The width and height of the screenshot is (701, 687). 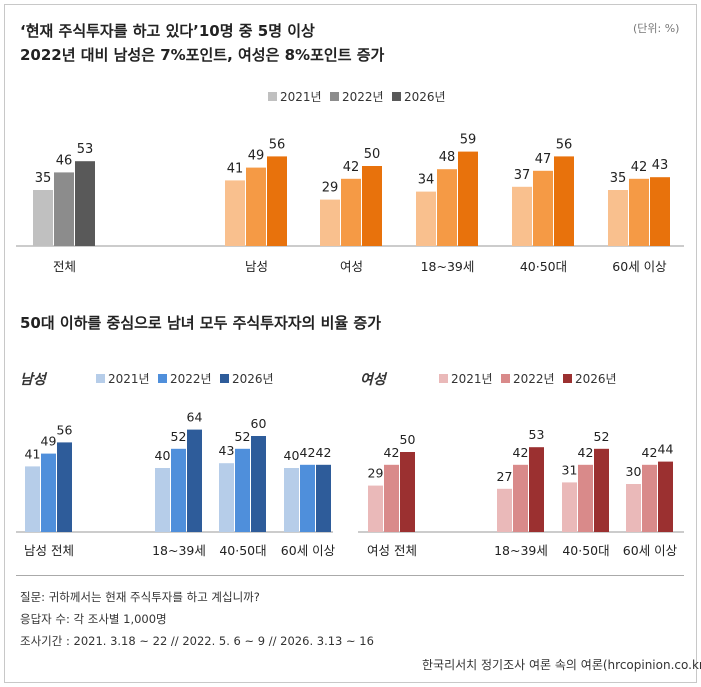 I want to click on data-label: 60, so click(x=259, y=423).